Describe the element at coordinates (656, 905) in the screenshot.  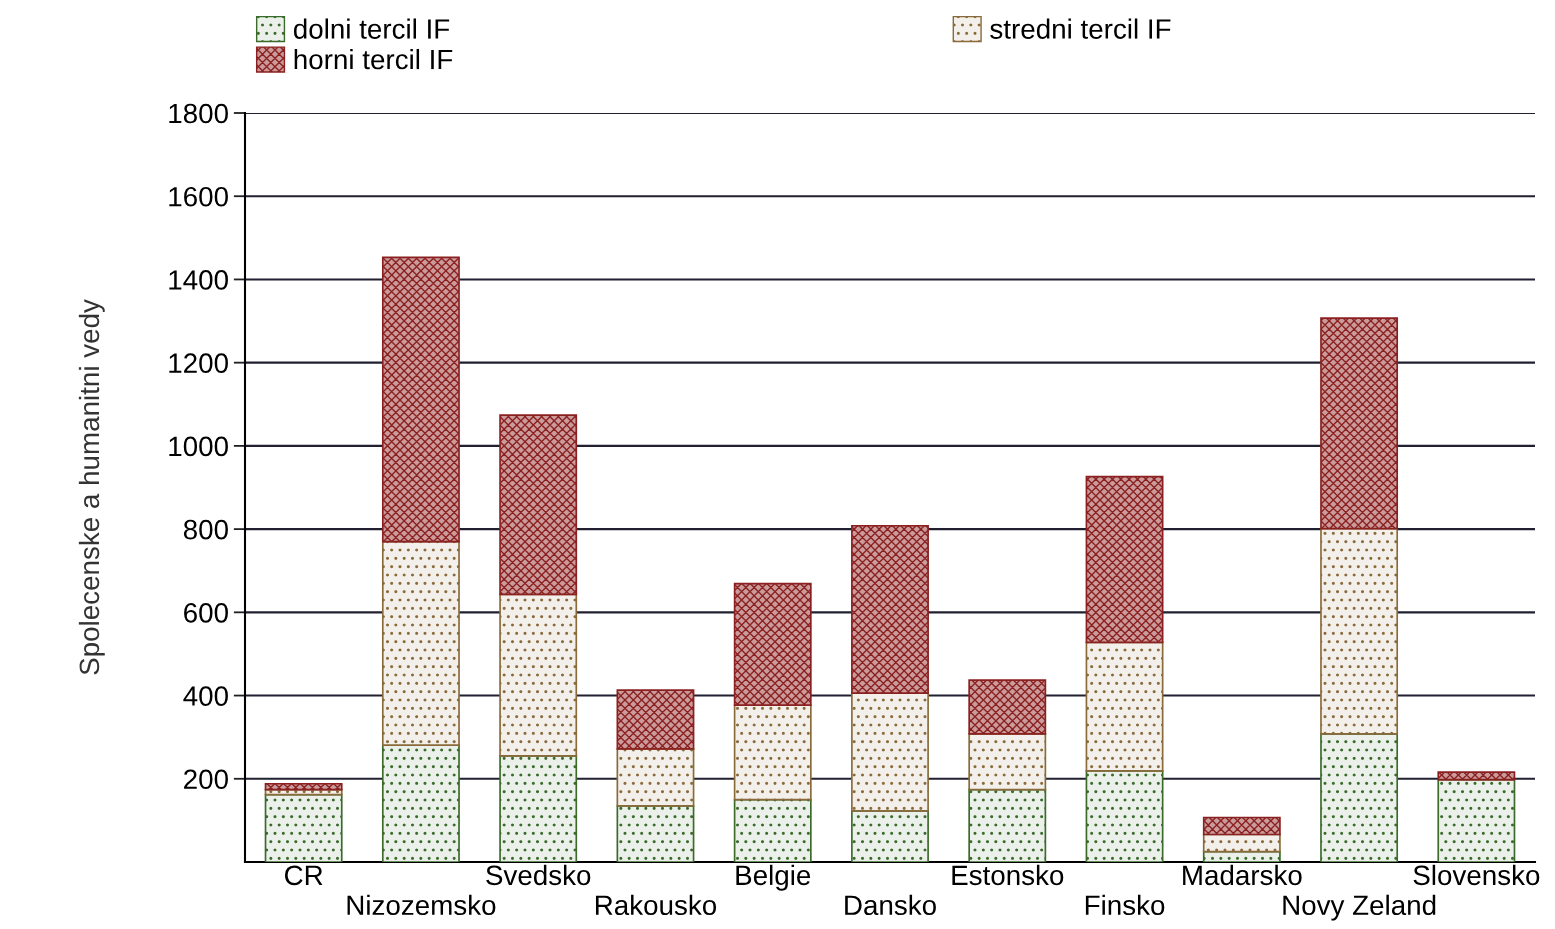
I see `x-tick-label: Rakousko` at that location.